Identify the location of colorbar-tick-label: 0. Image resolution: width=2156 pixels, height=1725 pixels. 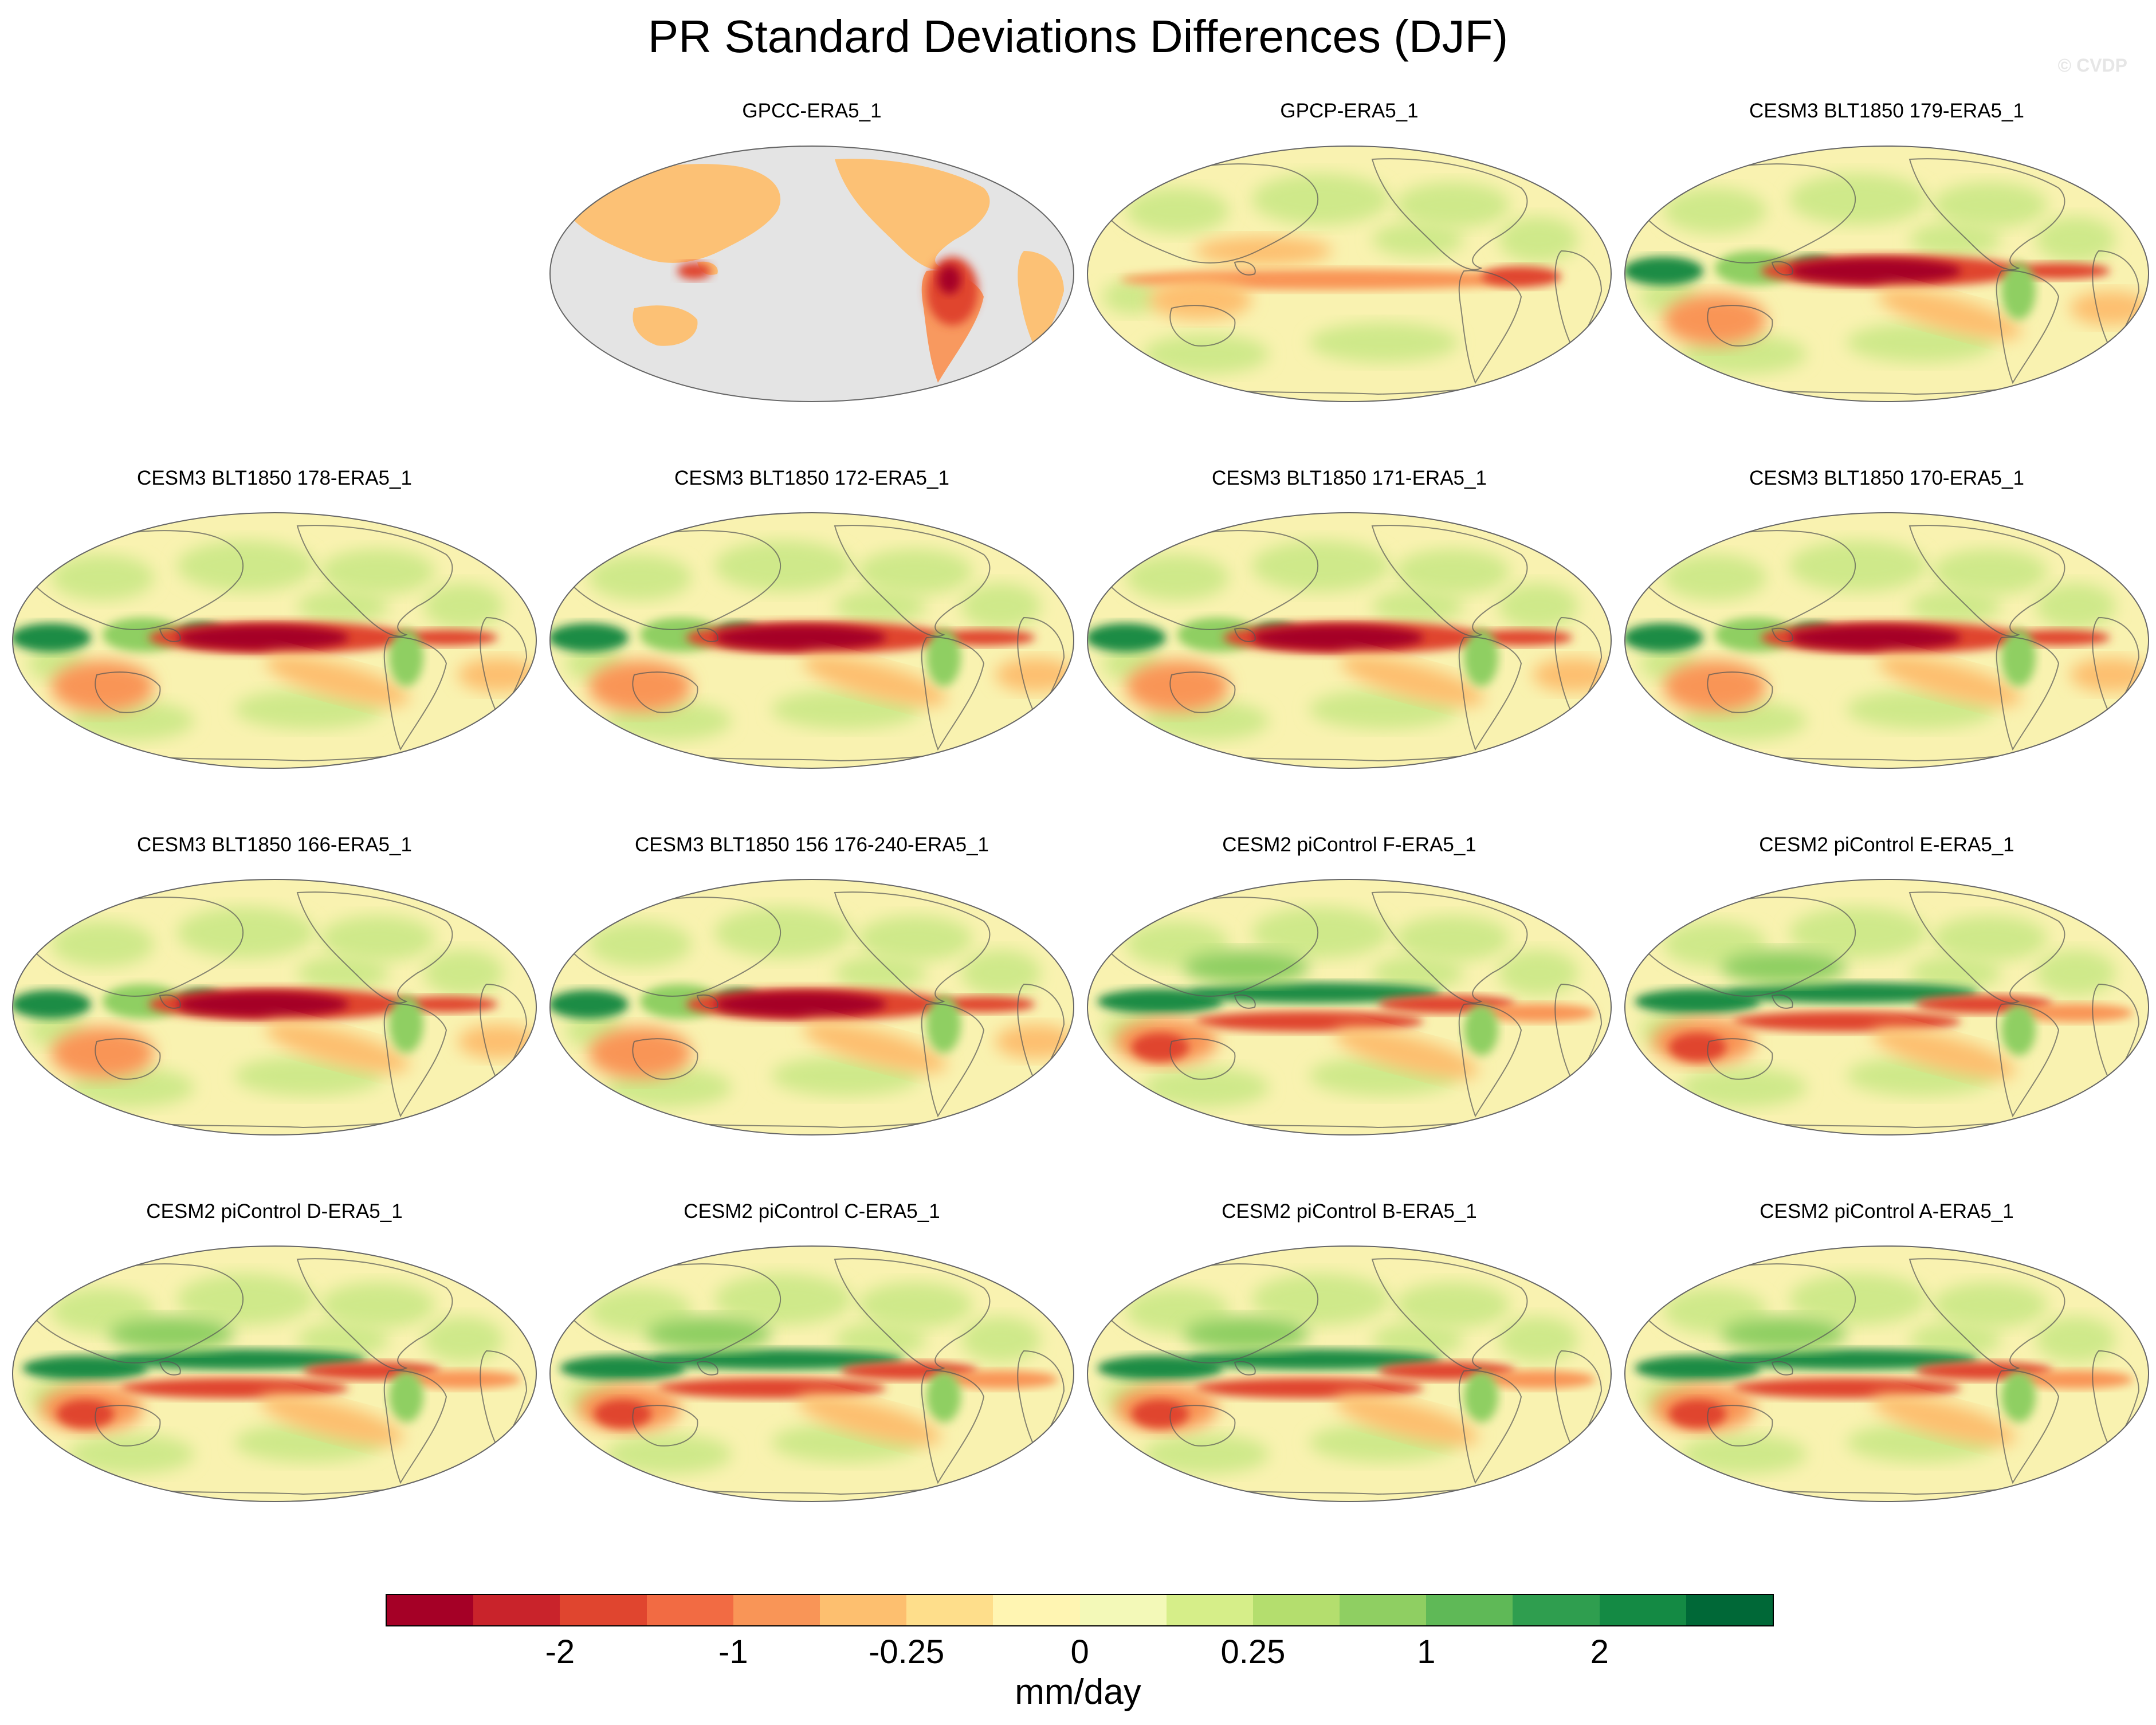
(1079, 1652).